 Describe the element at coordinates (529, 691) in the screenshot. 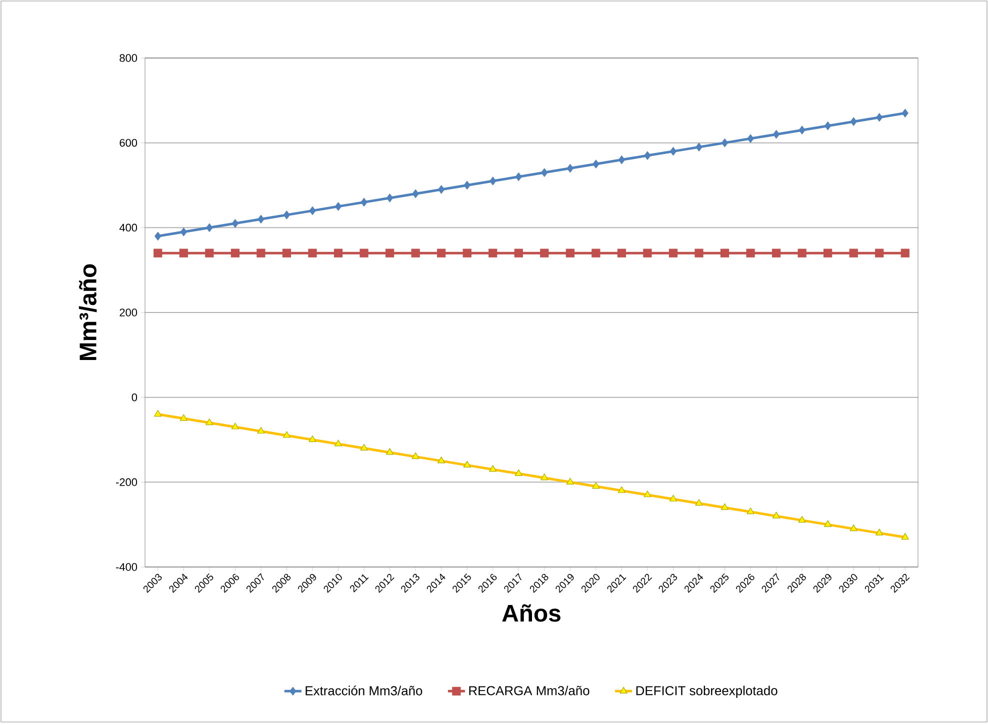

I see `legend-label: RECARGA Mm3/año` at that location.